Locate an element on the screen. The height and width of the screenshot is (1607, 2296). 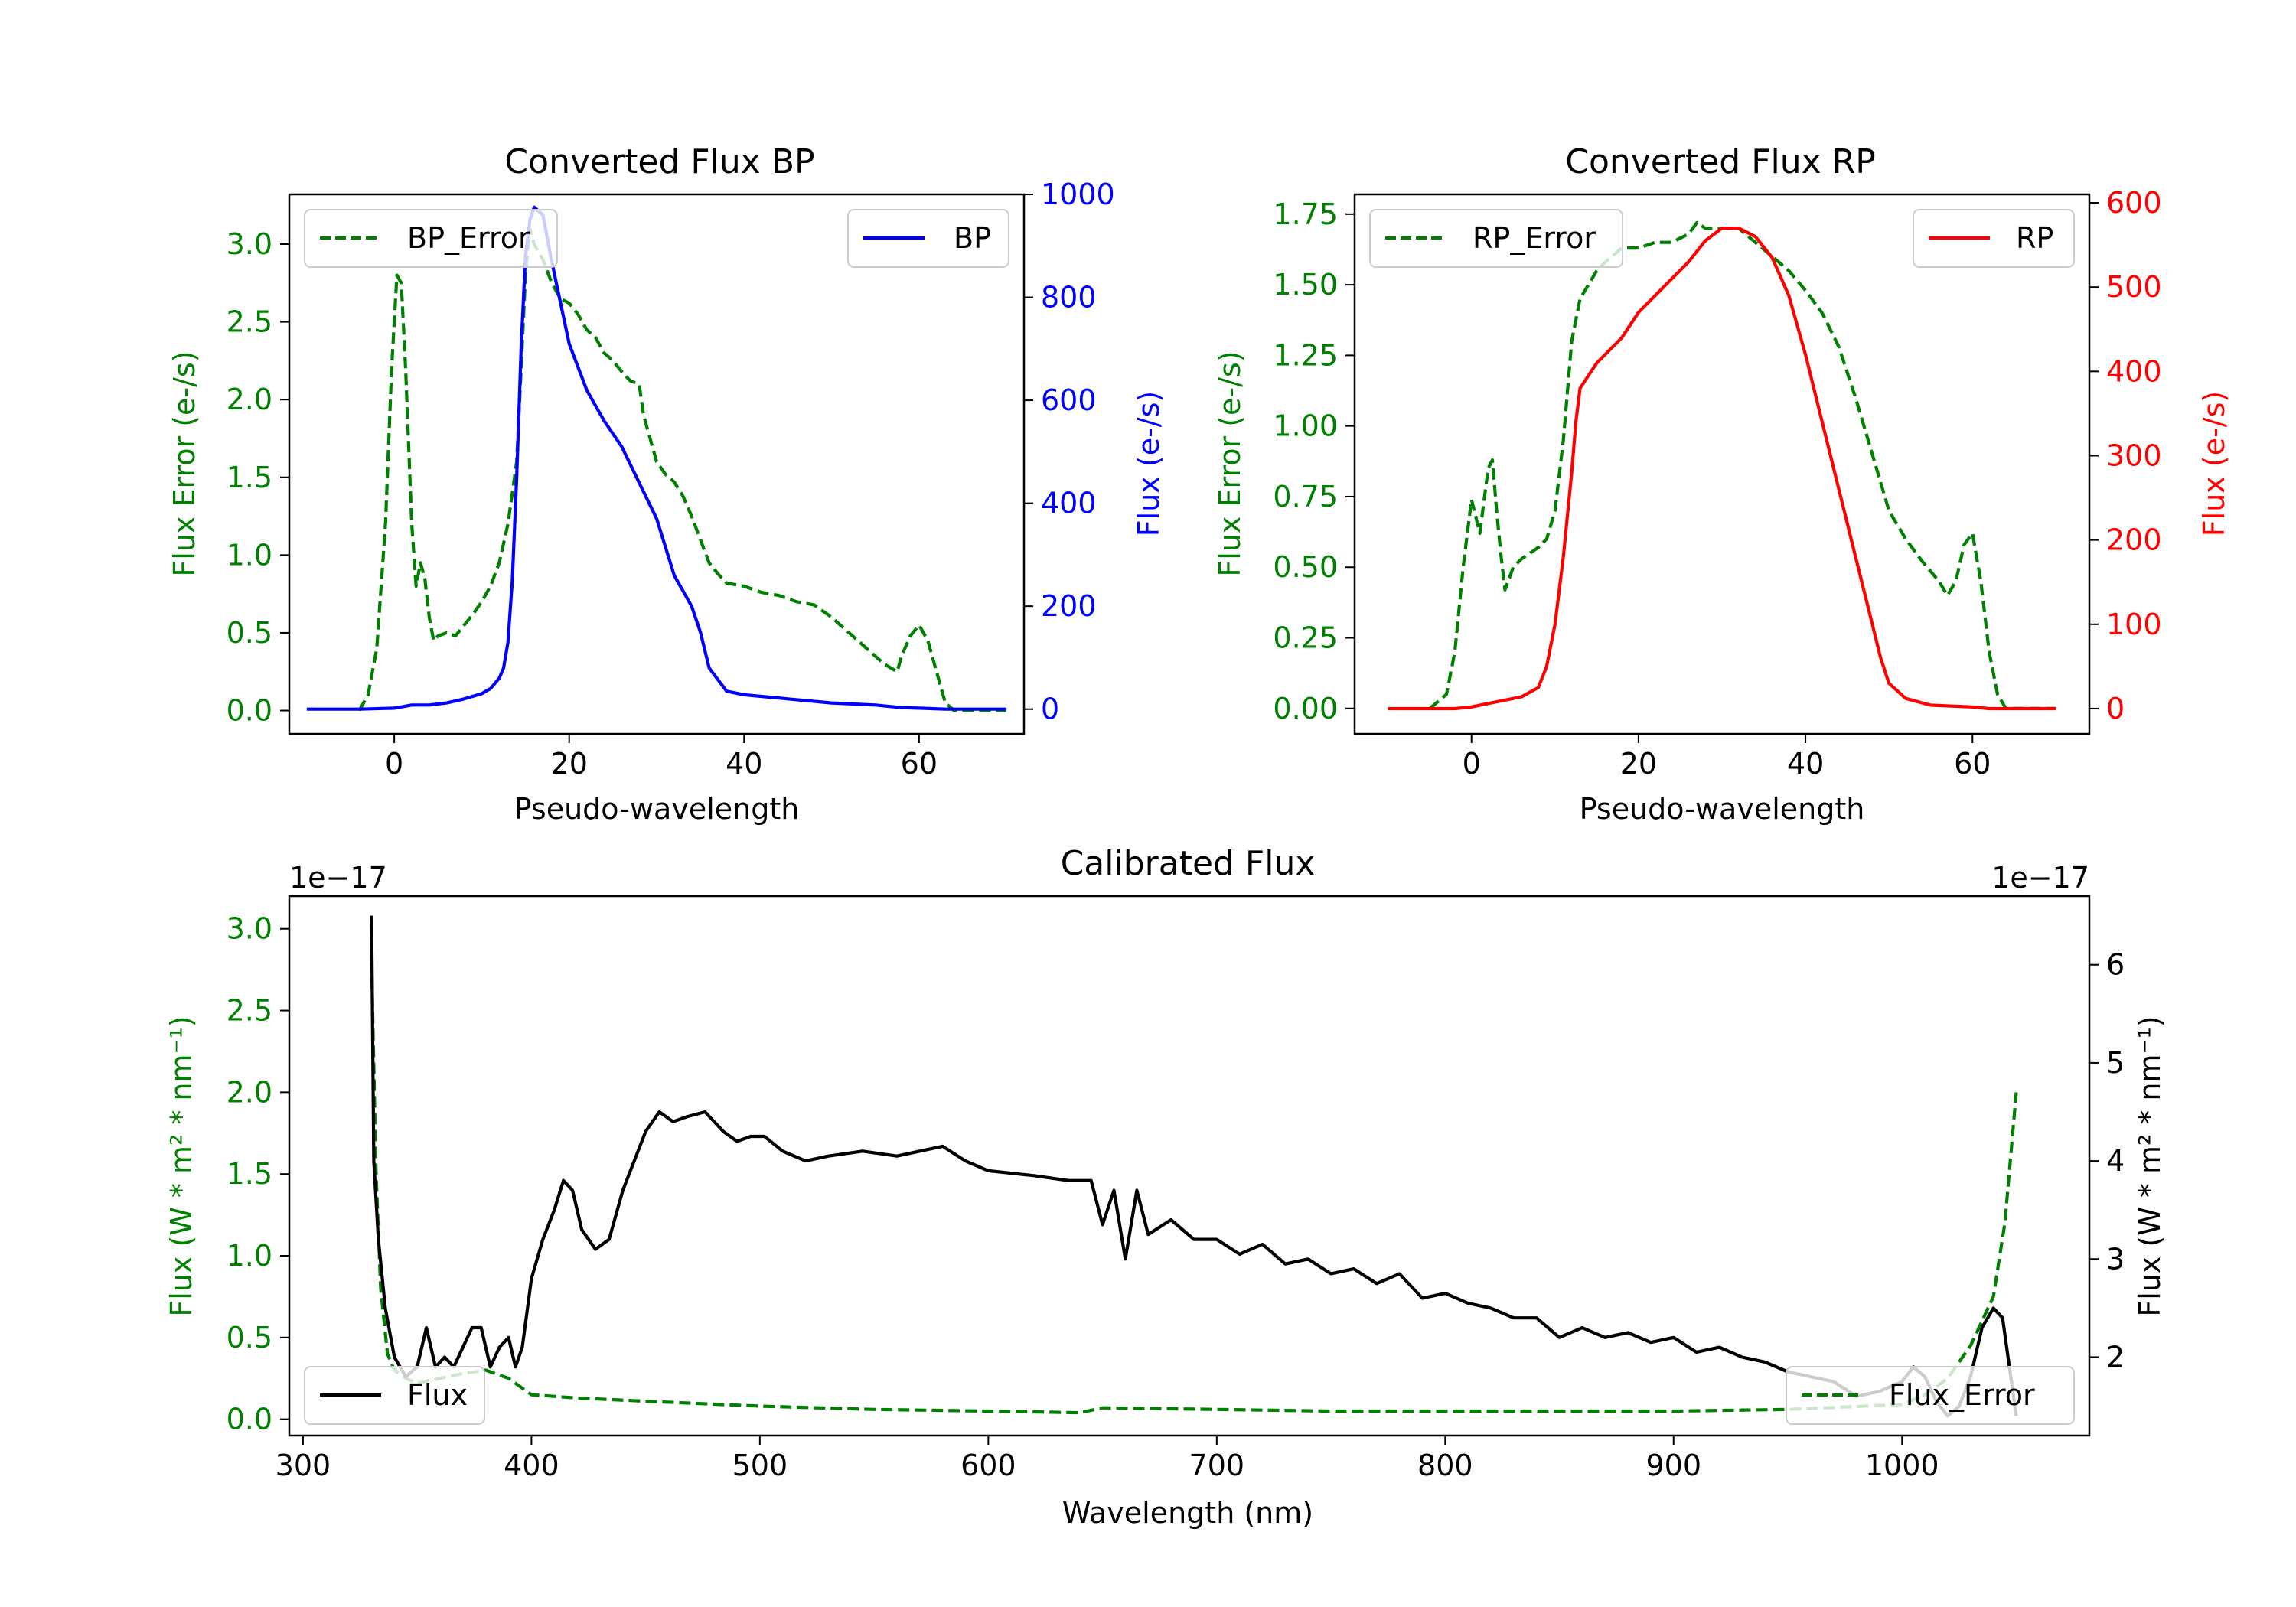
rp-legend-error-label: RP_Error is located at coordinates (1534, 238).